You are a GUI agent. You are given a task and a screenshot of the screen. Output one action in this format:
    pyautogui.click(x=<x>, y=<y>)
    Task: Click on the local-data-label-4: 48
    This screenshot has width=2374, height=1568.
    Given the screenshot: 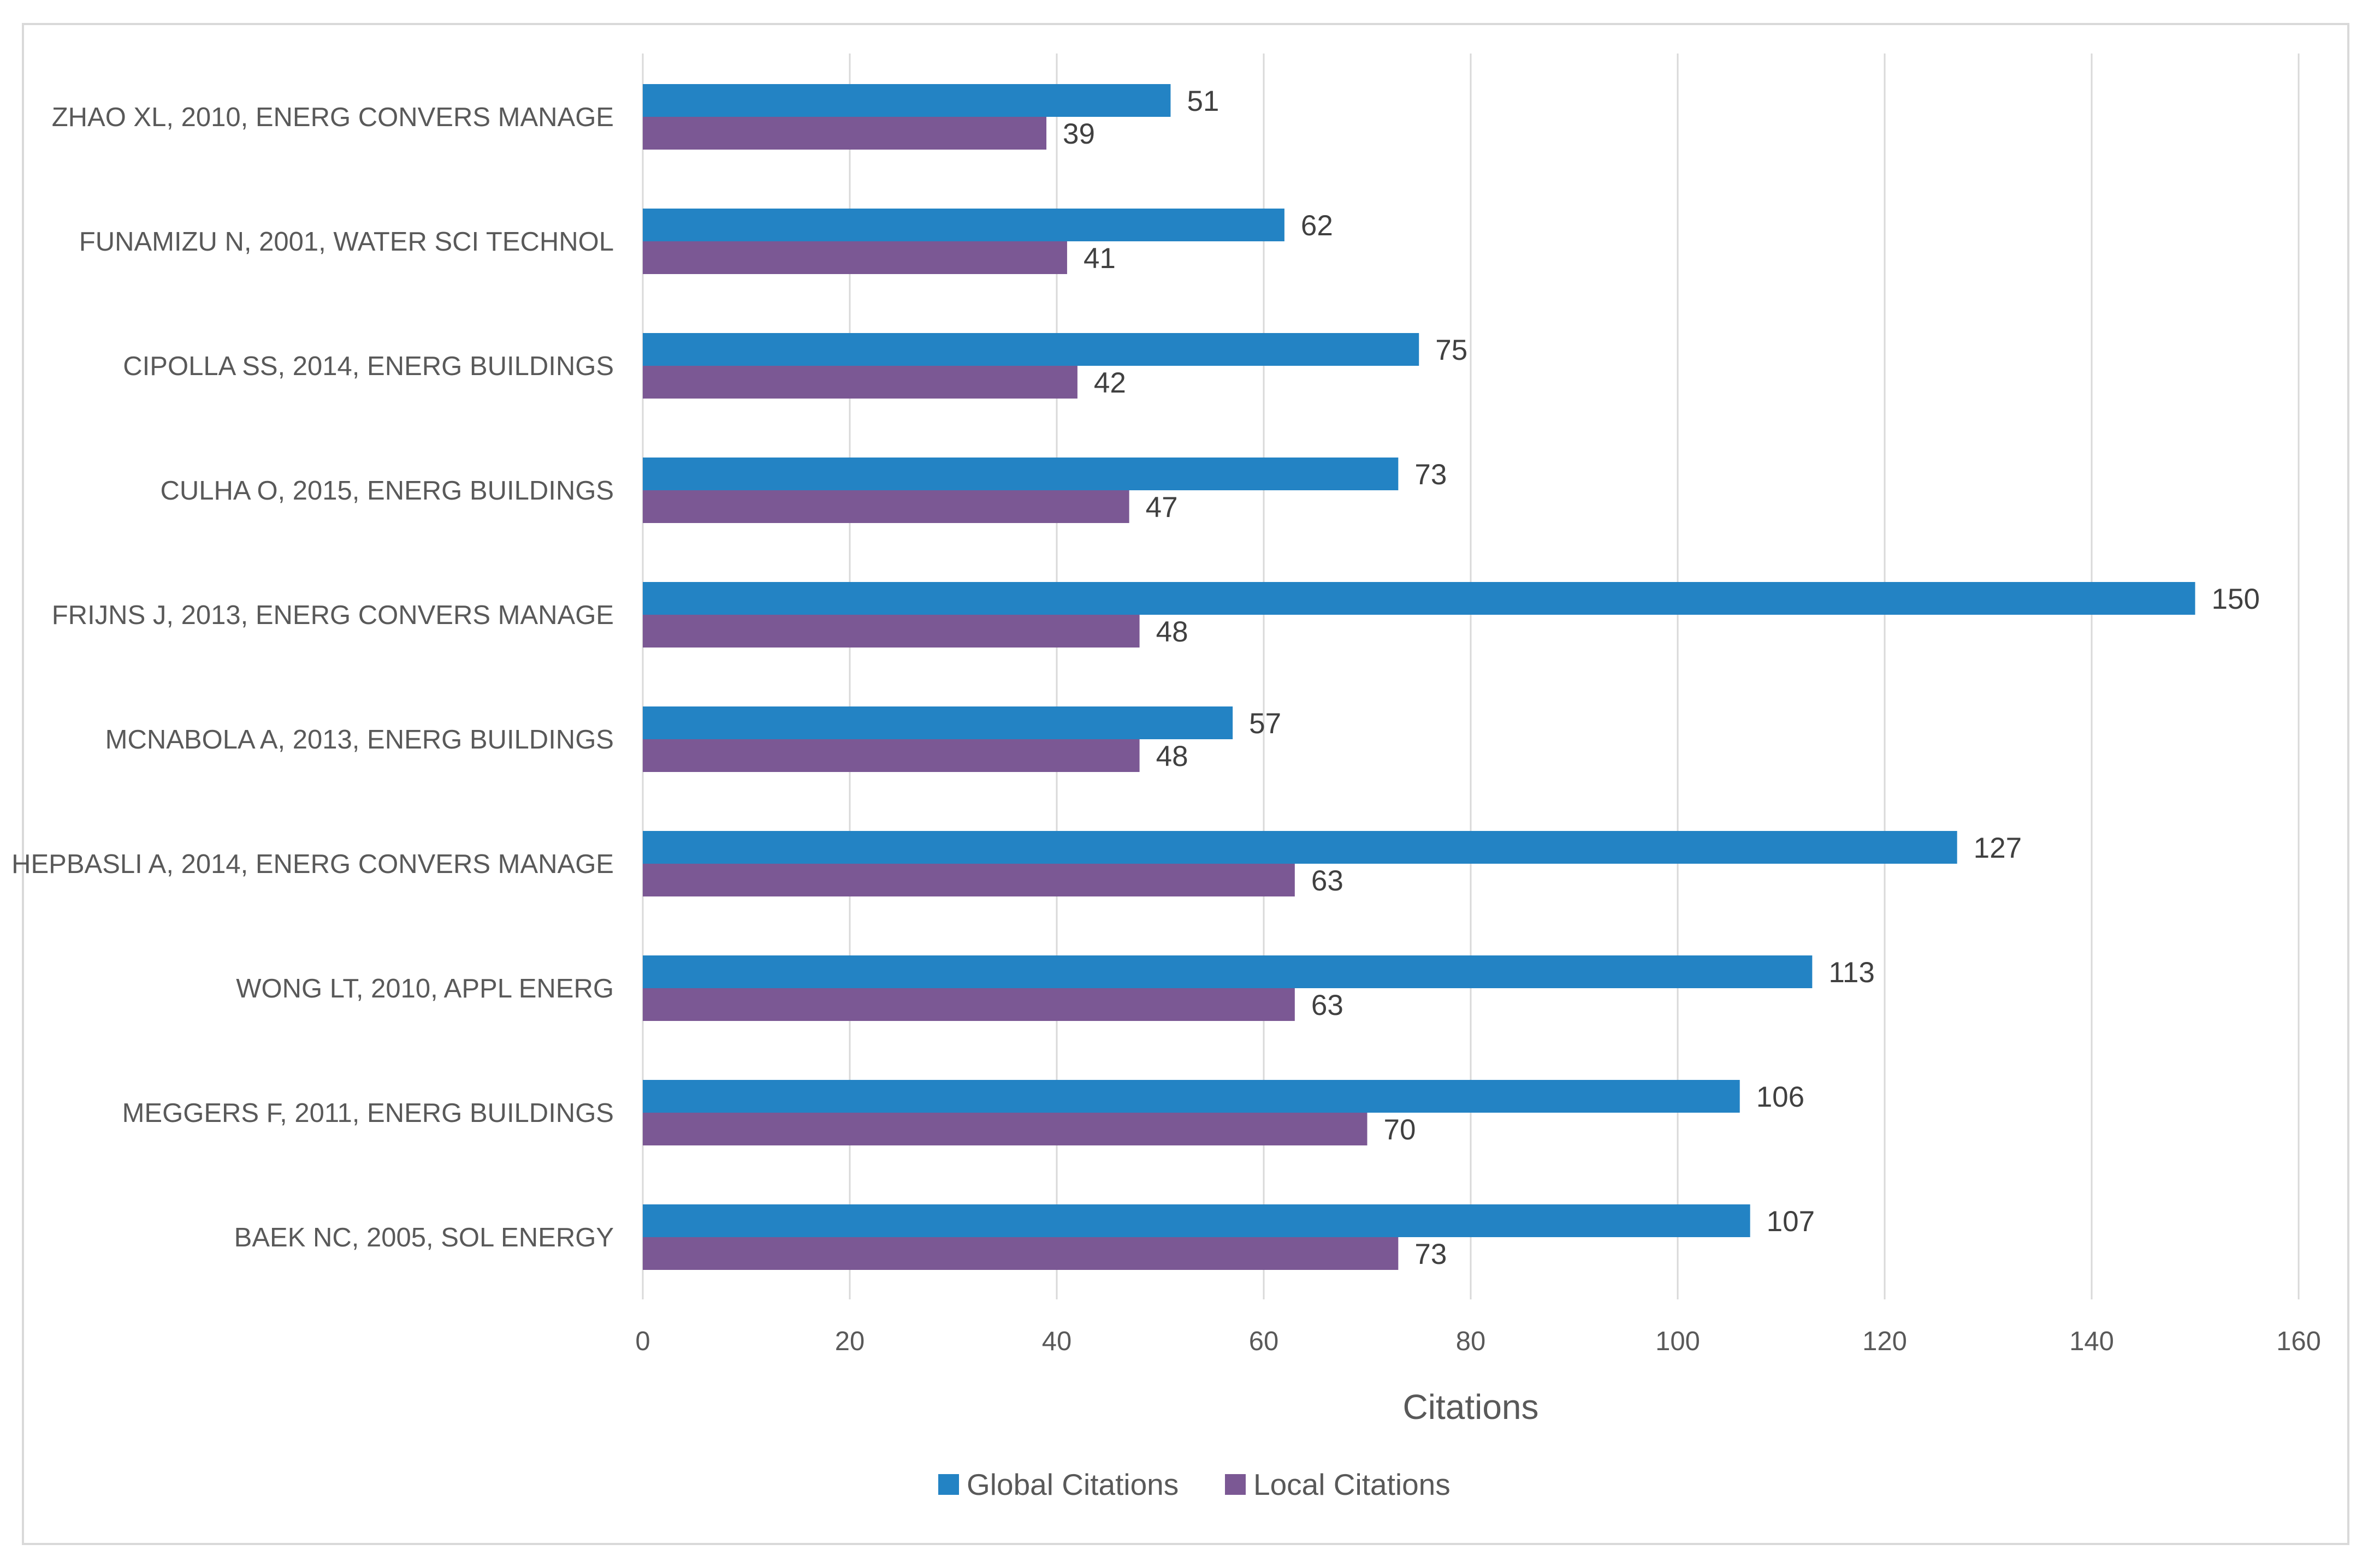 What is the action you would take?
    pyautogui.click(x=1172, y=632)
    